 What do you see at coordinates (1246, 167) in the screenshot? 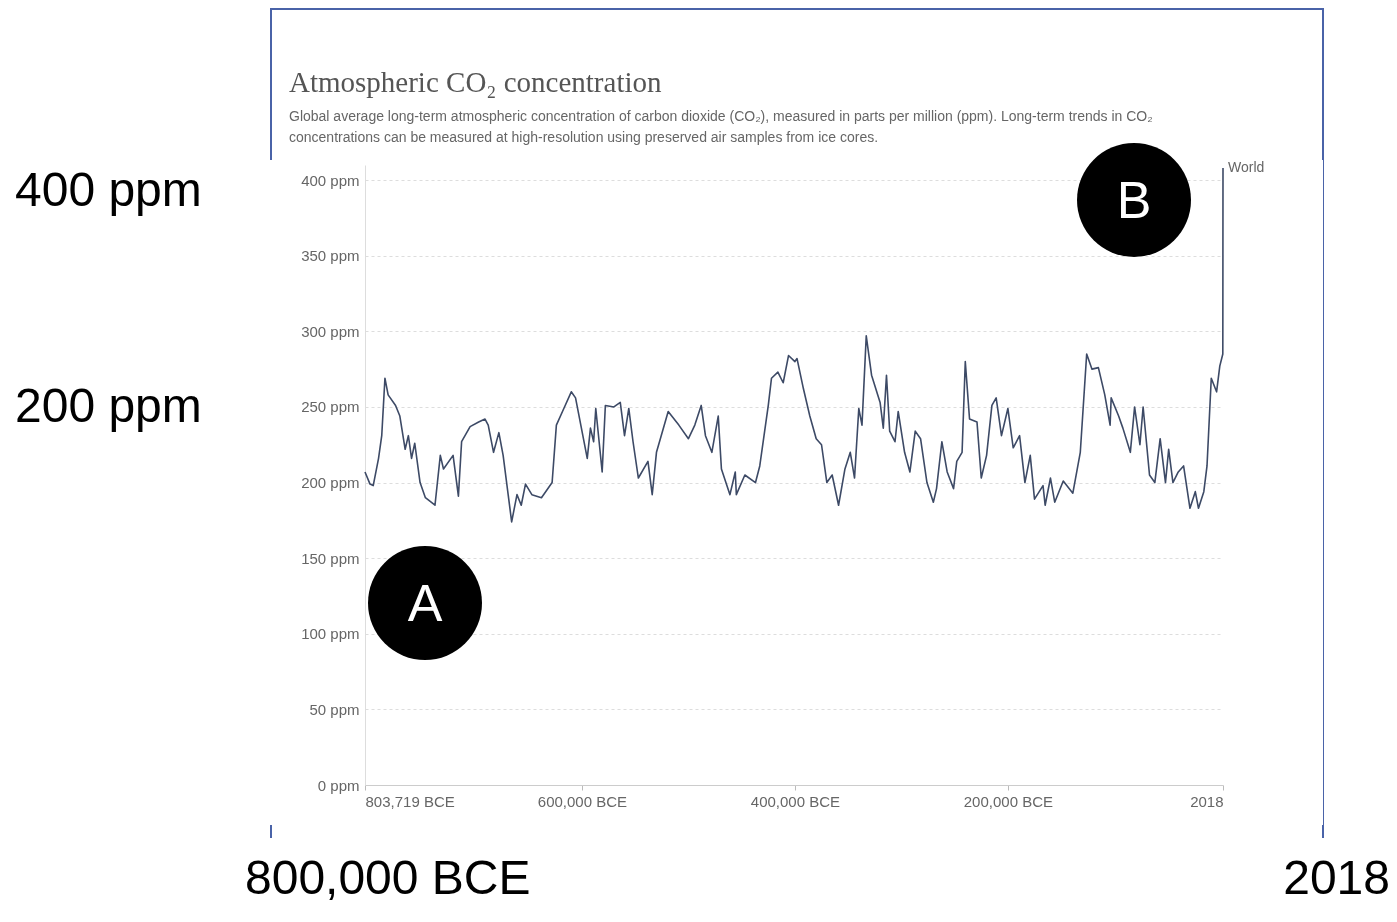
I see `series-label: World` at bounding box center [1246, 167].